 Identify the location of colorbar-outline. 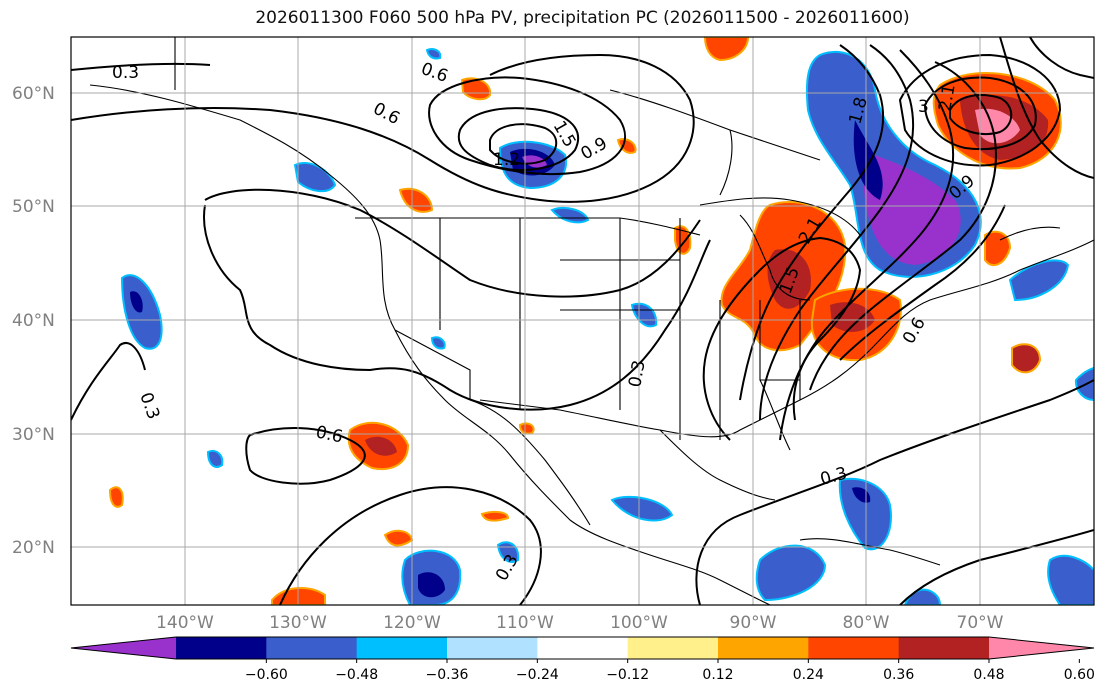
(582, 648).